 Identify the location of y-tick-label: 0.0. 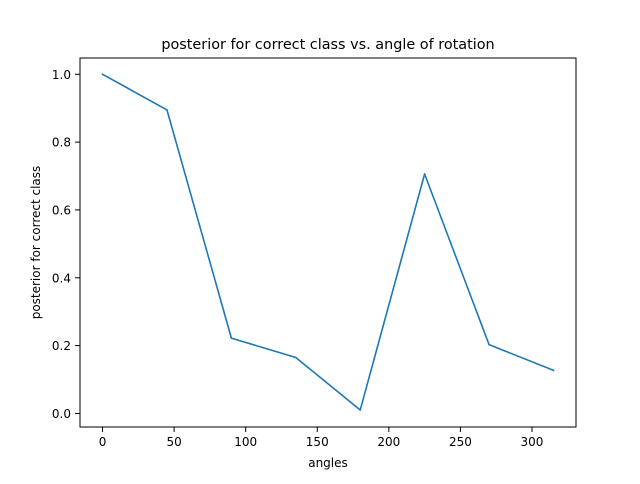
(61, 414).